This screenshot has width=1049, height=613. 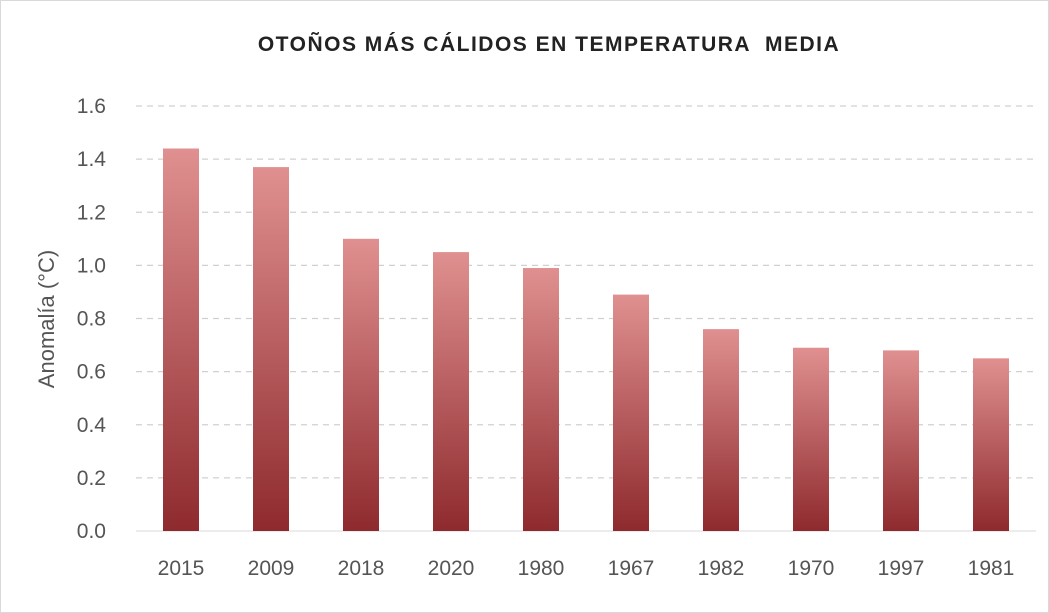 I want to click on y-tick-label: 0.8, so click(x=91, y=319).